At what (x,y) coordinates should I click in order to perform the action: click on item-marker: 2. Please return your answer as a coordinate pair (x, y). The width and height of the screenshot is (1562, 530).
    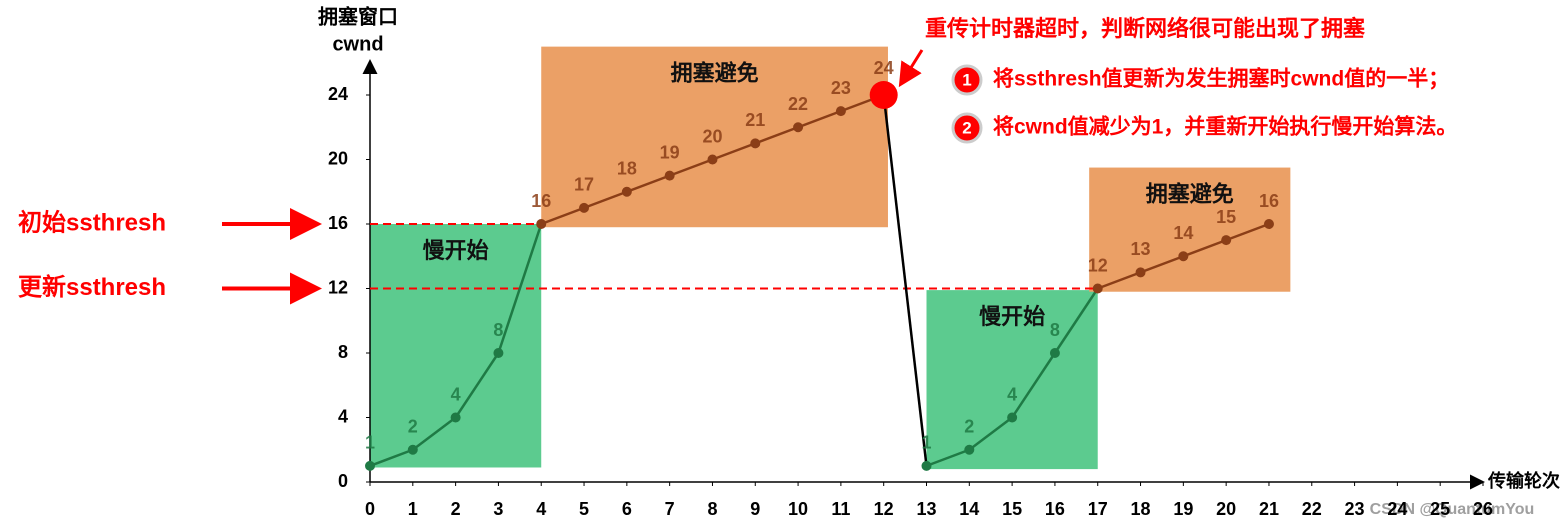
    Looking at the image, I should click on (966, 127).